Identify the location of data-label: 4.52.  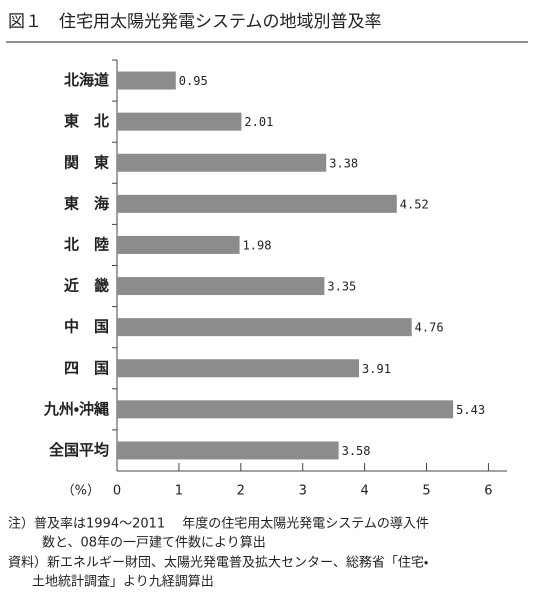
(414, 204).